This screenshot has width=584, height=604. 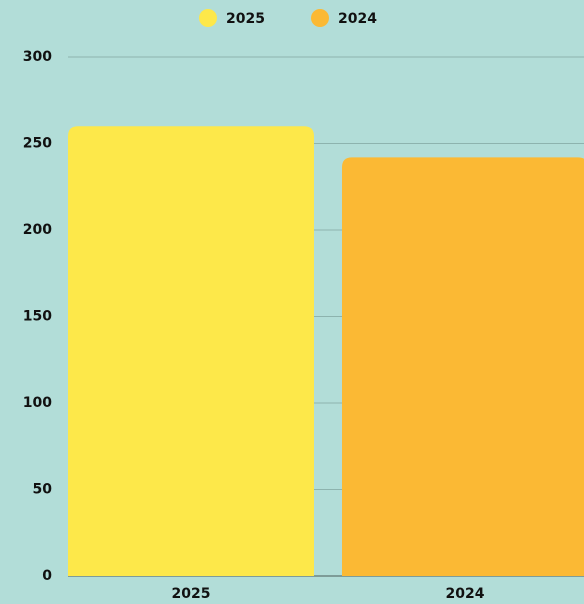 I want to click on y-tick-label: 250, so click(x=37, y=144).